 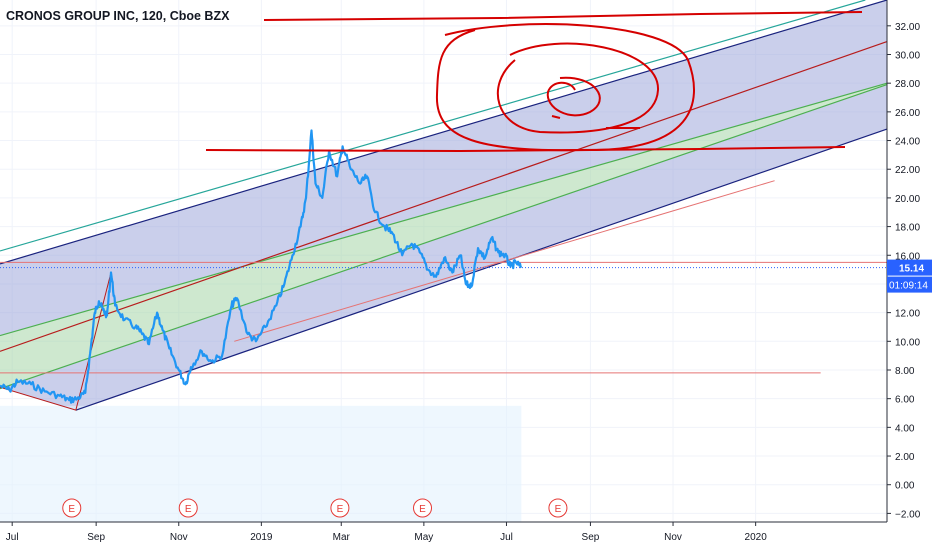 I want to click on y-tick-label: 10.00, so click(x=907, y=342).